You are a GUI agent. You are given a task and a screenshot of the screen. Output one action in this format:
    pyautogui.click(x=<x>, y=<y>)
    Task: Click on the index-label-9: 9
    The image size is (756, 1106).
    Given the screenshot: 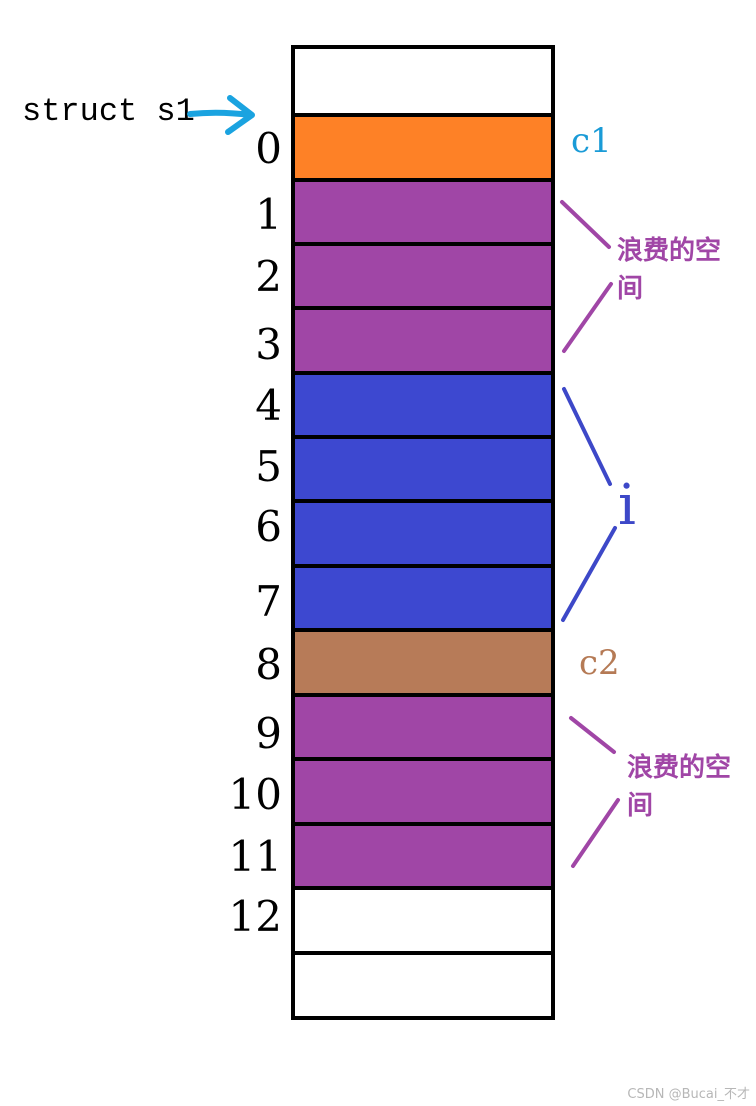 What is the action you would take?
    pyautogui.click(x=268, y=733)
    